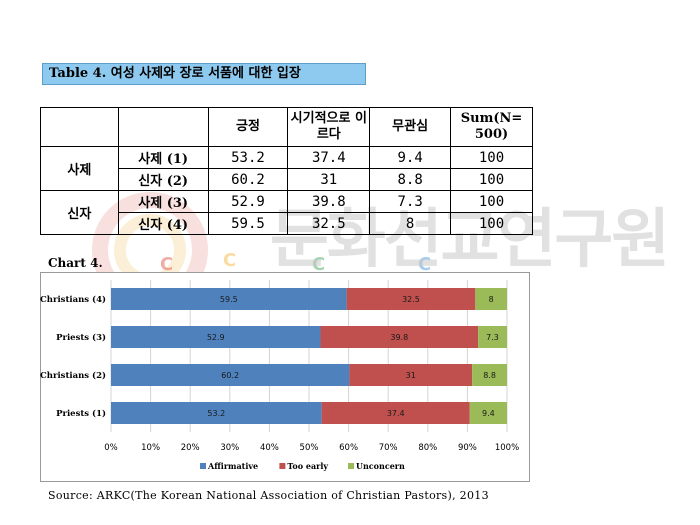 The height and width of the screenshot is (525, 700). Describe the element at coordinates (73, 299) in the screenshot. I see `y-category-label: Christians (4)` at that location.